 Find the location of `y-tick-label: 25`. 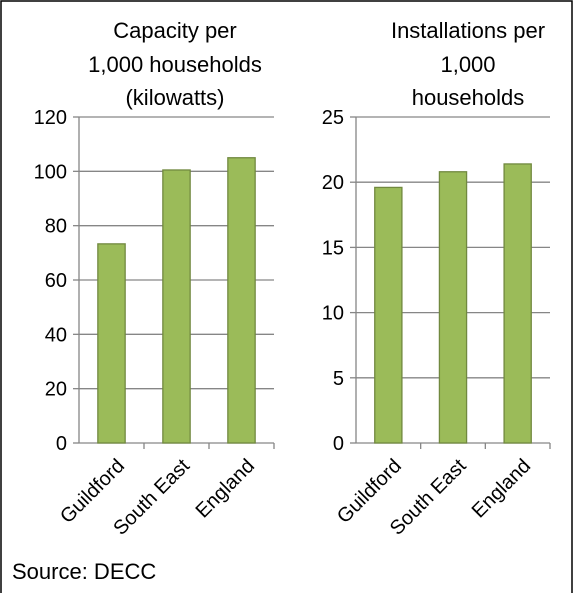

y-tick-label: 25 is located at coordinates (333, 118).